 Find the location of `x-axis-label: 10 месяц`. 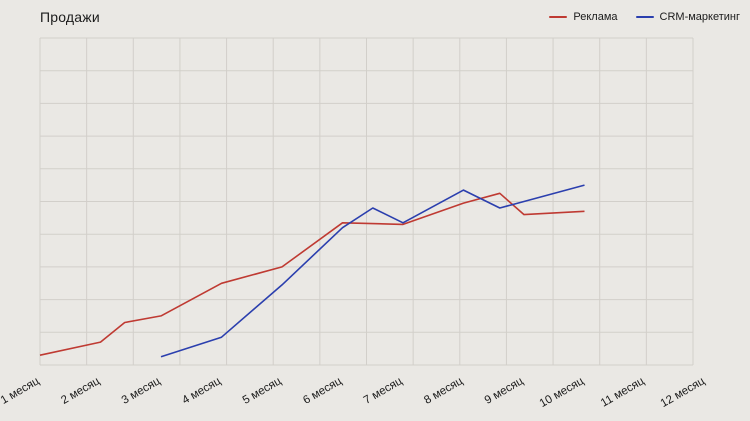

x-axis-label: 10 месяц is located at coordinates (562, 392).